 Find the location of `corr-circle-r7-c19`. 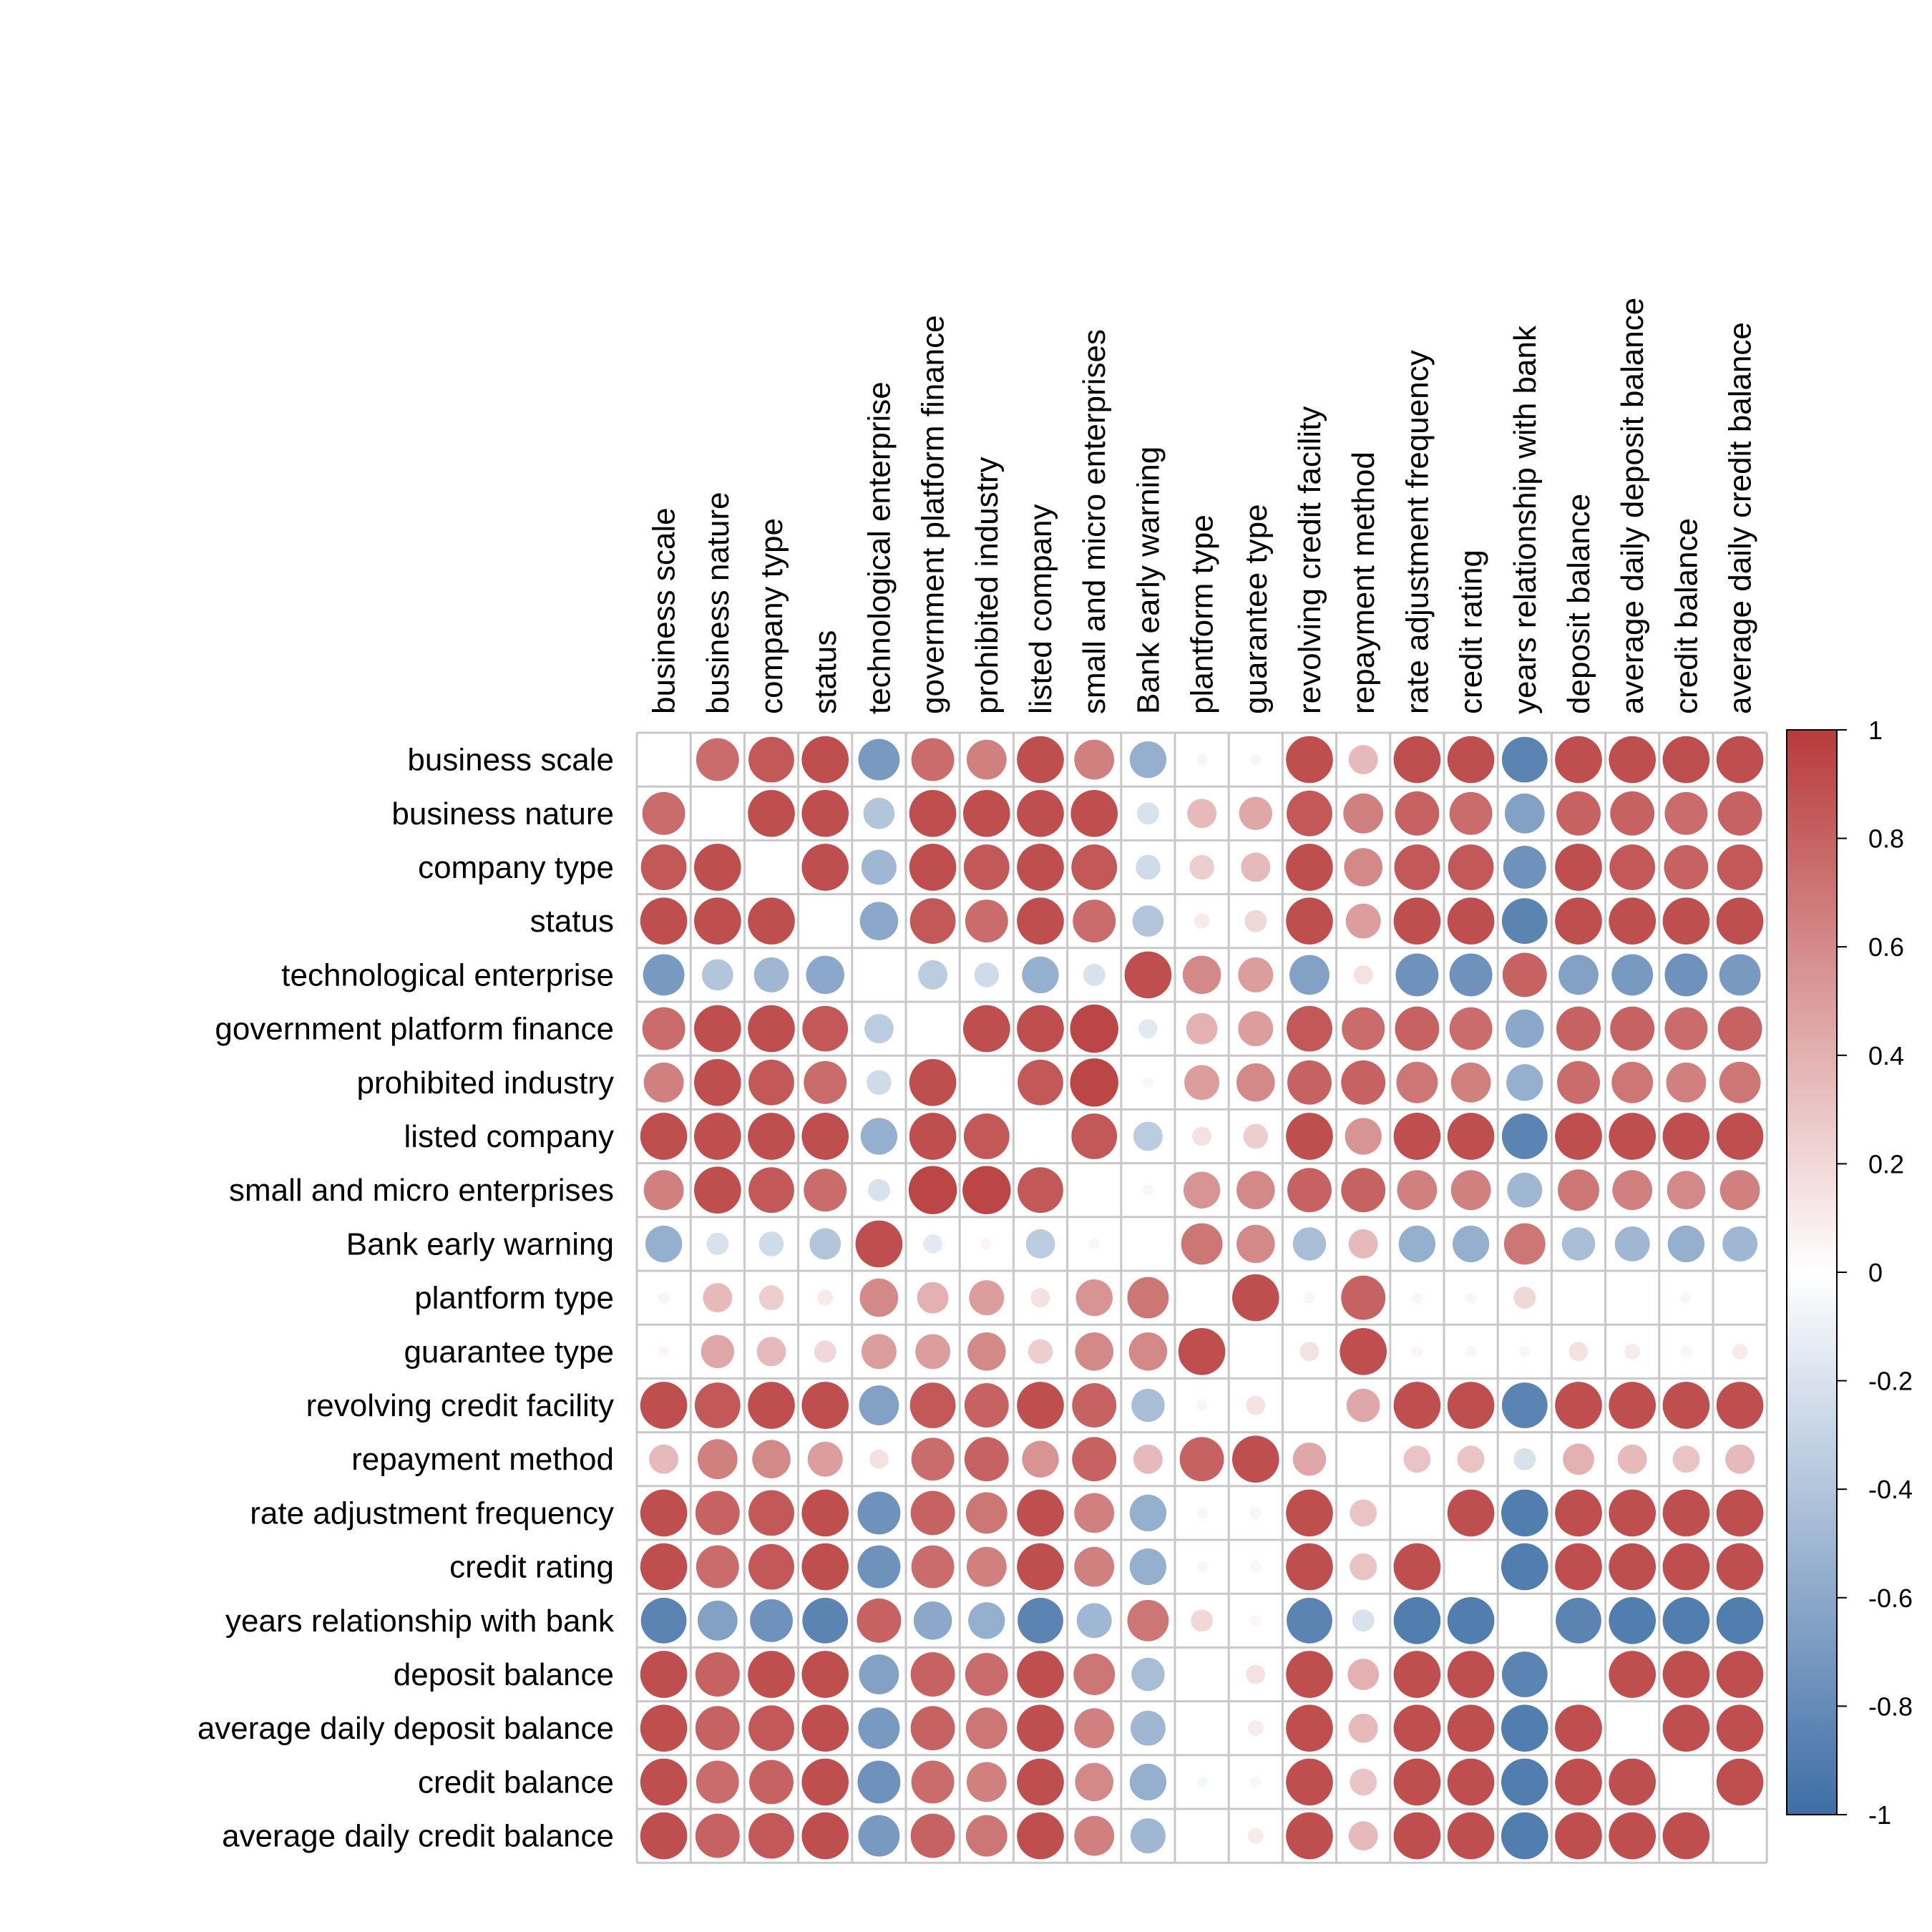

corr-circle-r7-c19 is located at coordinates (1686, 1136).